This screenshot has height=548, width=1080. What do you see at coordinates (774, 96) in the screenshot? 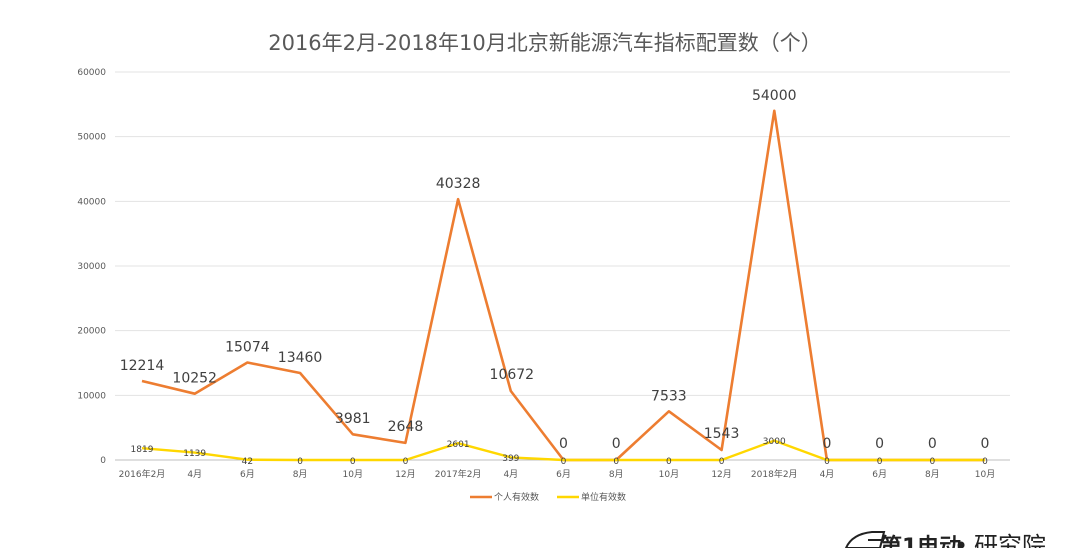
I see `data-label: 54000` at bounding box center [774, 96].